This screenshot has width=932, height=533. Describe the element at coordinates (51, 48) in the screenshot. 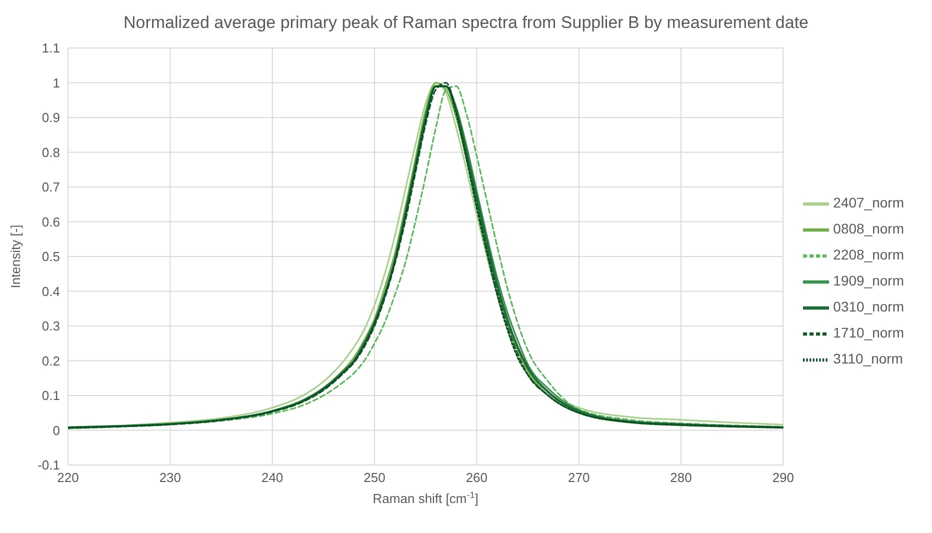

I see `y-tick-label: 1.1` at that location.